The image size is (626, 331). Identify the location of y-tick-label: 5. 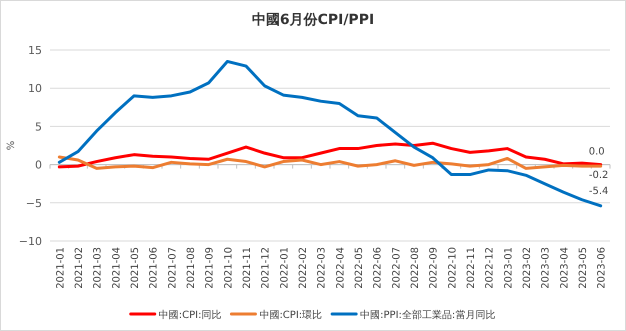
(38, 127).